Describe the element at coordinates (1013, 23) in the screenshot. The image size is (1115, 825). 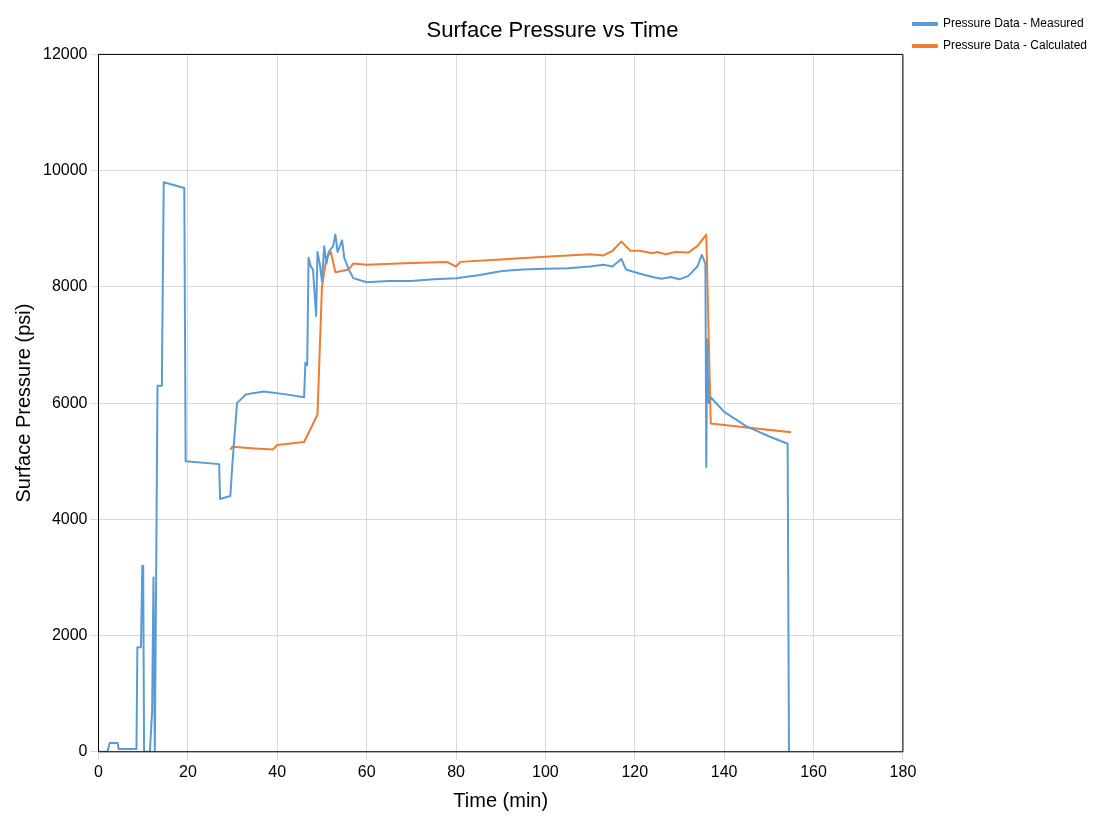
I see `legend-label: Pressure Data - Measured` at that location.